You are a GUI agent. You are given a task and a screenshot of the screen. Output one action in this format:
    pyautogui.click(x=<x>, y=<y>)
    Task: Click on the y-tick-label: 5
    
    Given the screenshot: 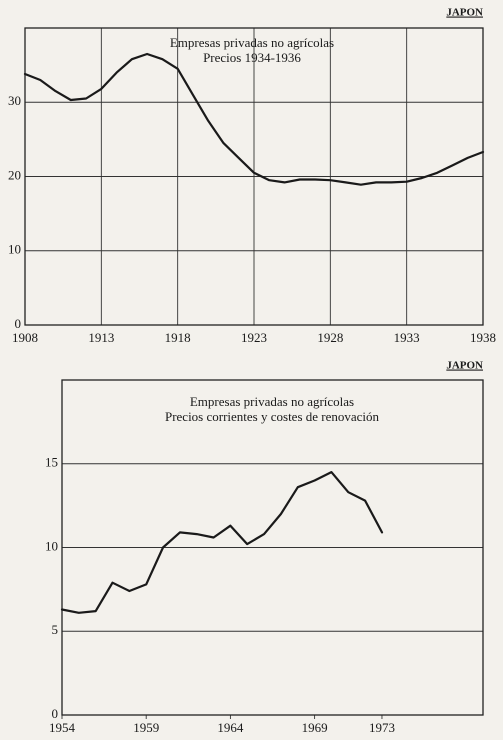 What is the action you would take?
    pyautogui.click(x=55, y=629)
    